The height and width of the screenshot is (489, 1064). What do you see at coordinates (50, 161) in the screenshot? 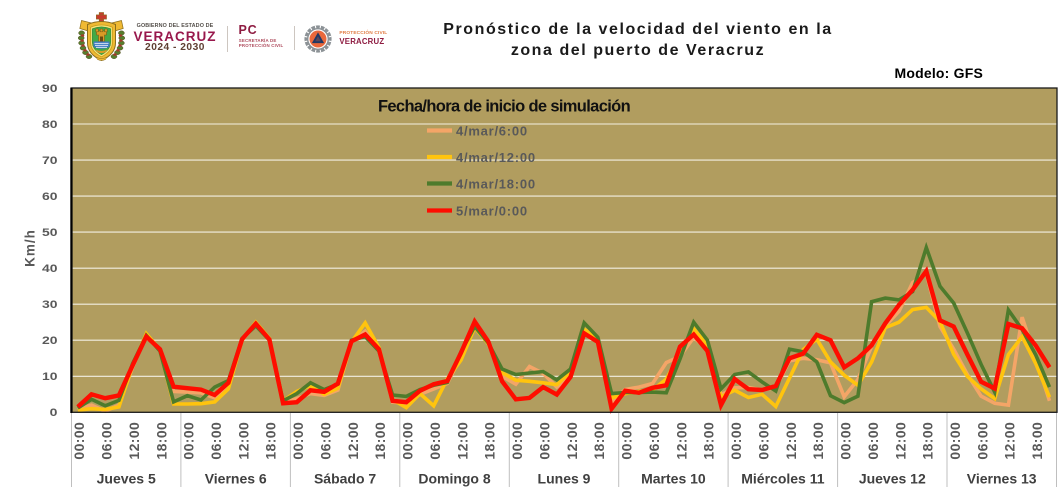
I see `svg-text: 70` at bounding box center [50, 161].